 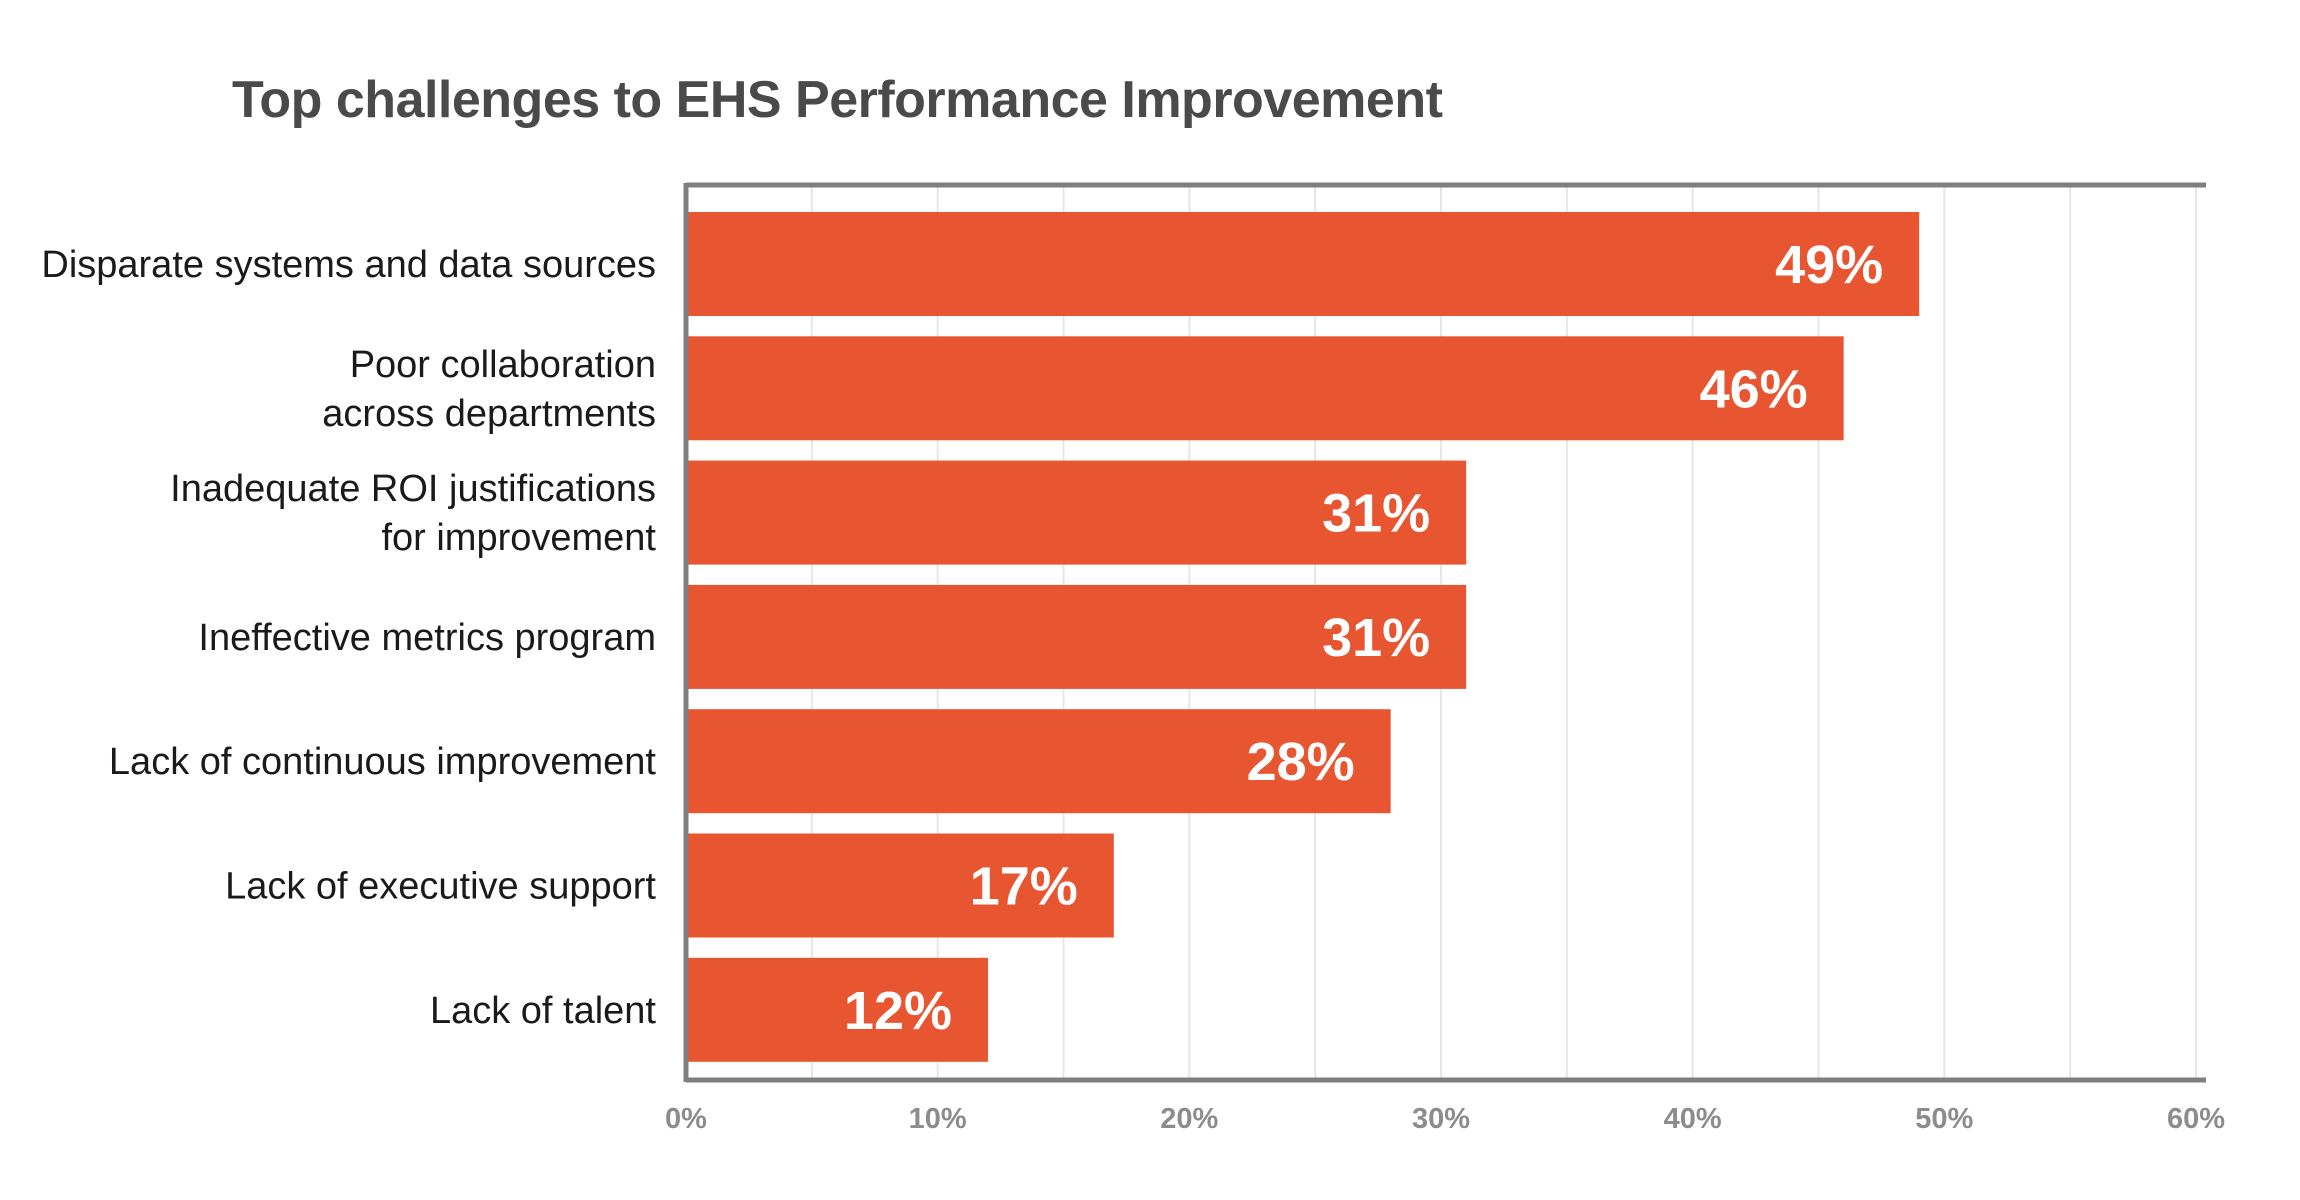 I want to click on bar-value-label: 28%, so click(x=1301, y=762).